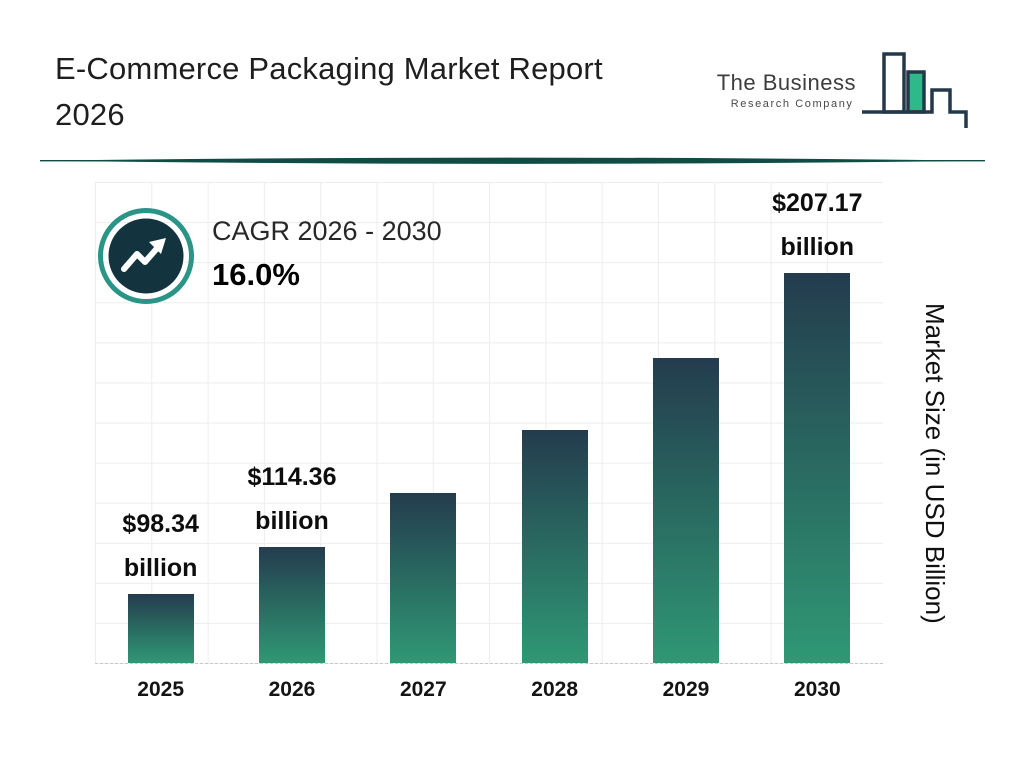 Image resolution: width=1024 pixels, height=768 pixels. I want to click on bar-column-2028, so click(554, 546).